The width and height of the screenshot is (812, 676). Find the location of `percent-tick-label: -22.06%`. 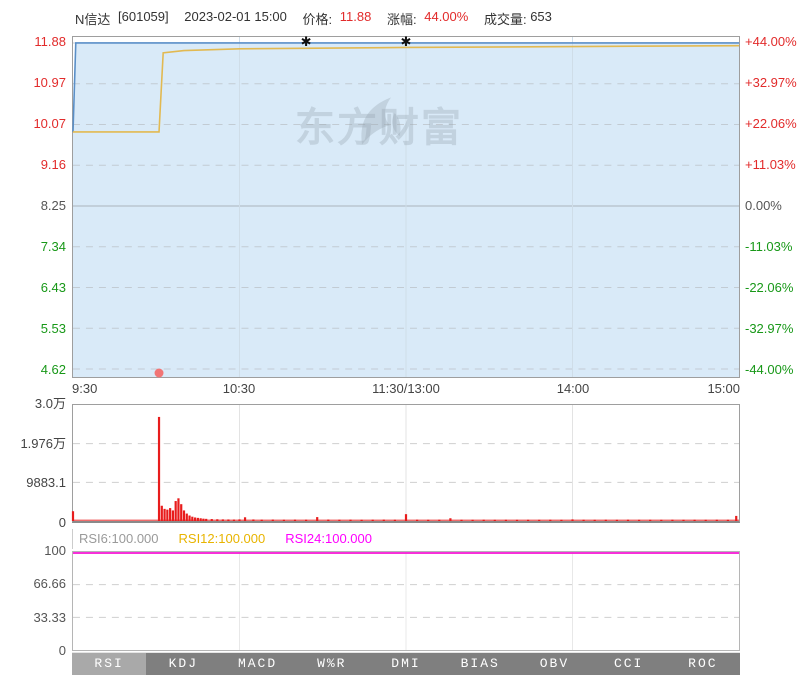

percent-tick-label: -22.06% is located at coordinates (769, 287).